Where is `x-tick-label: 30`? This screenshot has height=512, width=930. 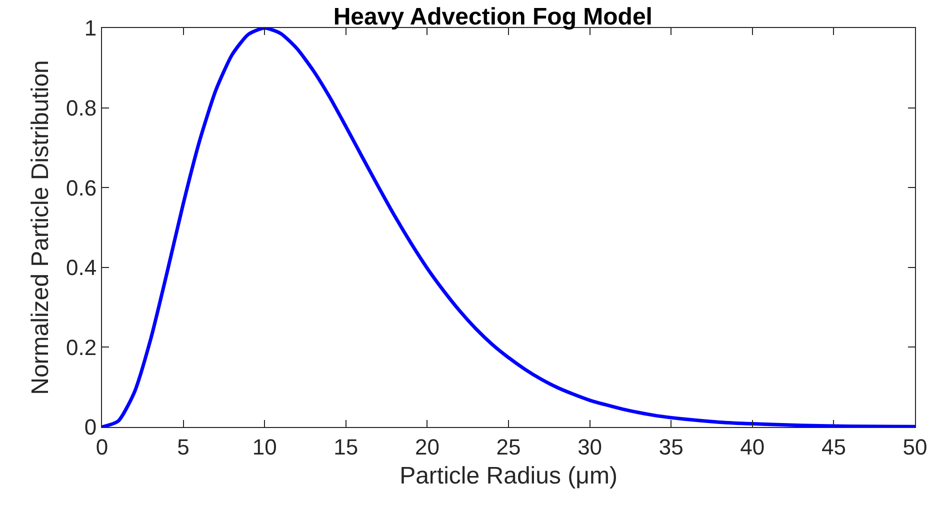 x-tick-label: 30 is located at coordinates (590, 447).